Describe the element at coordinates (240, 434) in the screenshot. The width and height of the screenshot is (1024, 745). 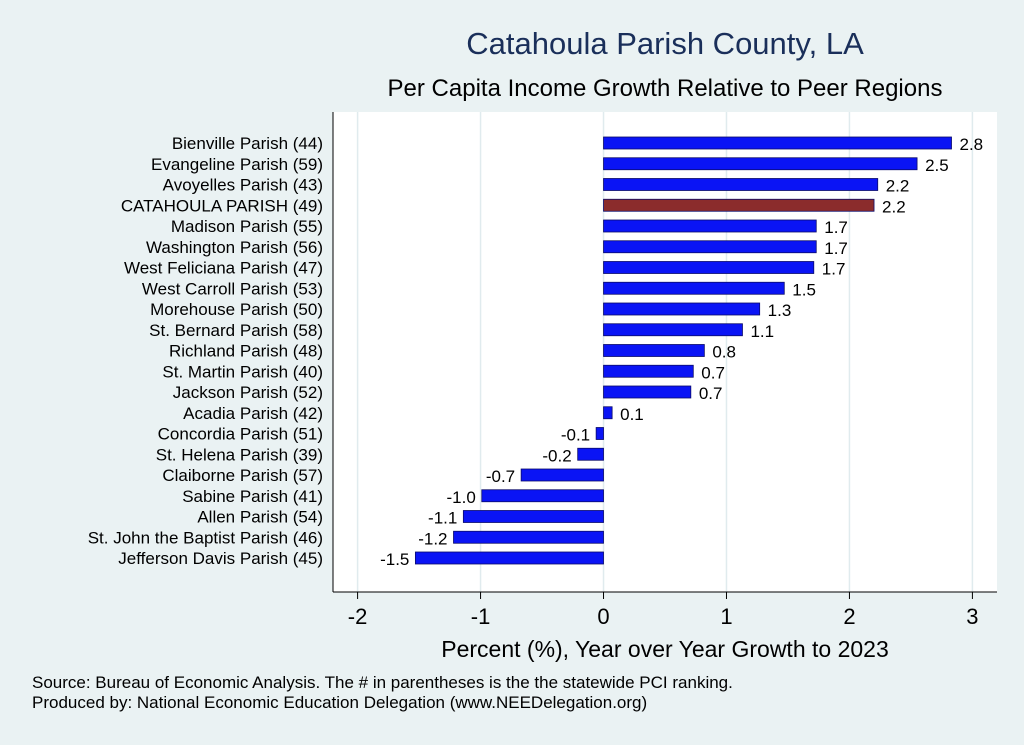
I see `category-label: Concordia Parish (51)` at that location.